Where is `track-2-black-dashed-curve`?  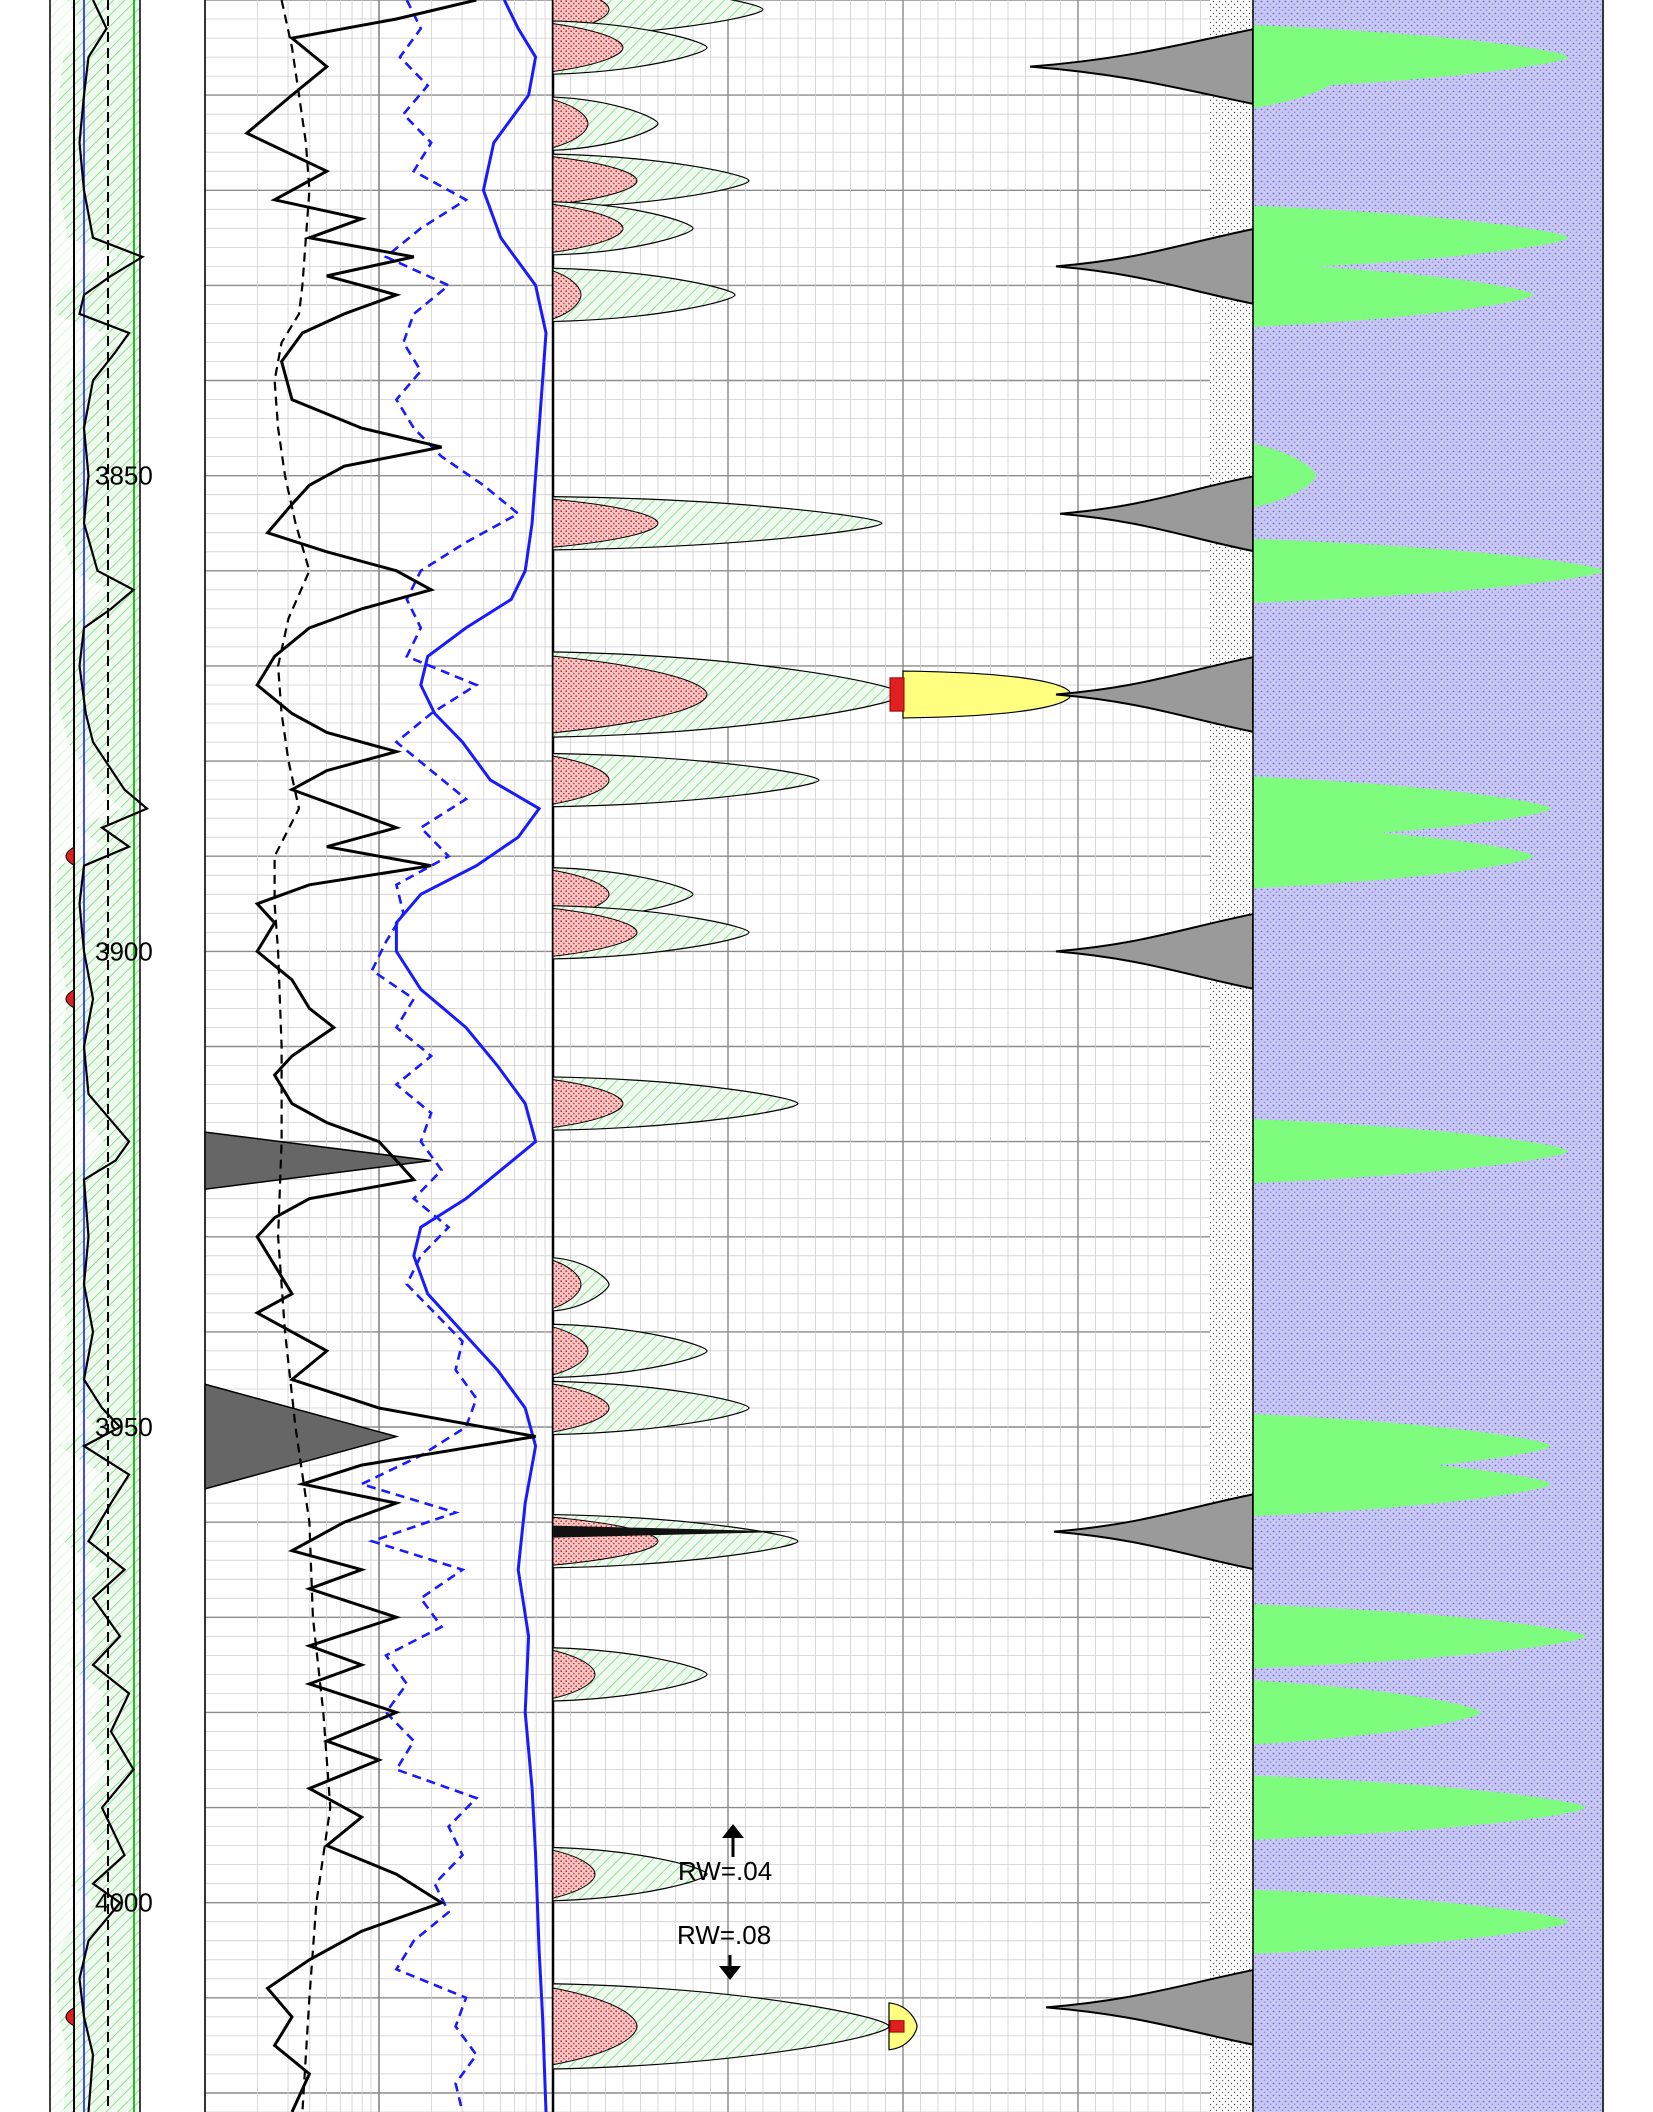
track-2-black-dashed-curve is located at coordinates (302, 1056).